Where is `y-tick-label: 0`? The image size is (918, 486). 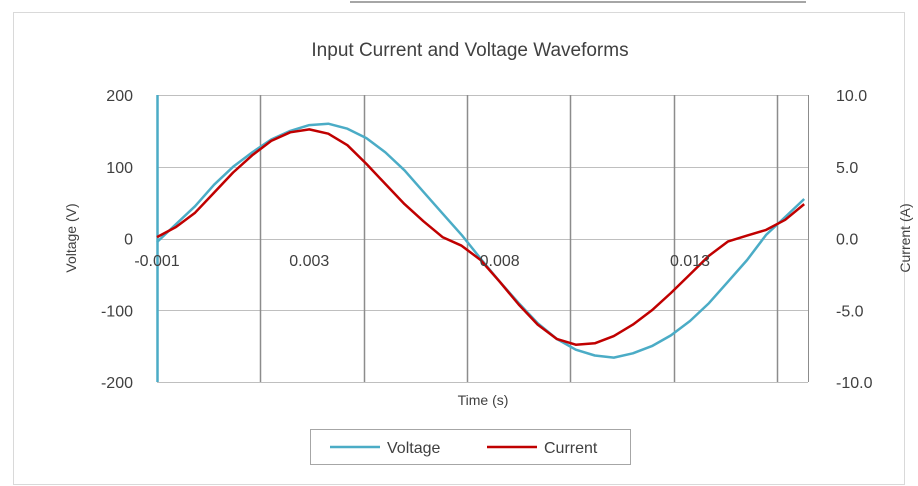 y-tick-label: 0 is located at coordinates (128, 240).